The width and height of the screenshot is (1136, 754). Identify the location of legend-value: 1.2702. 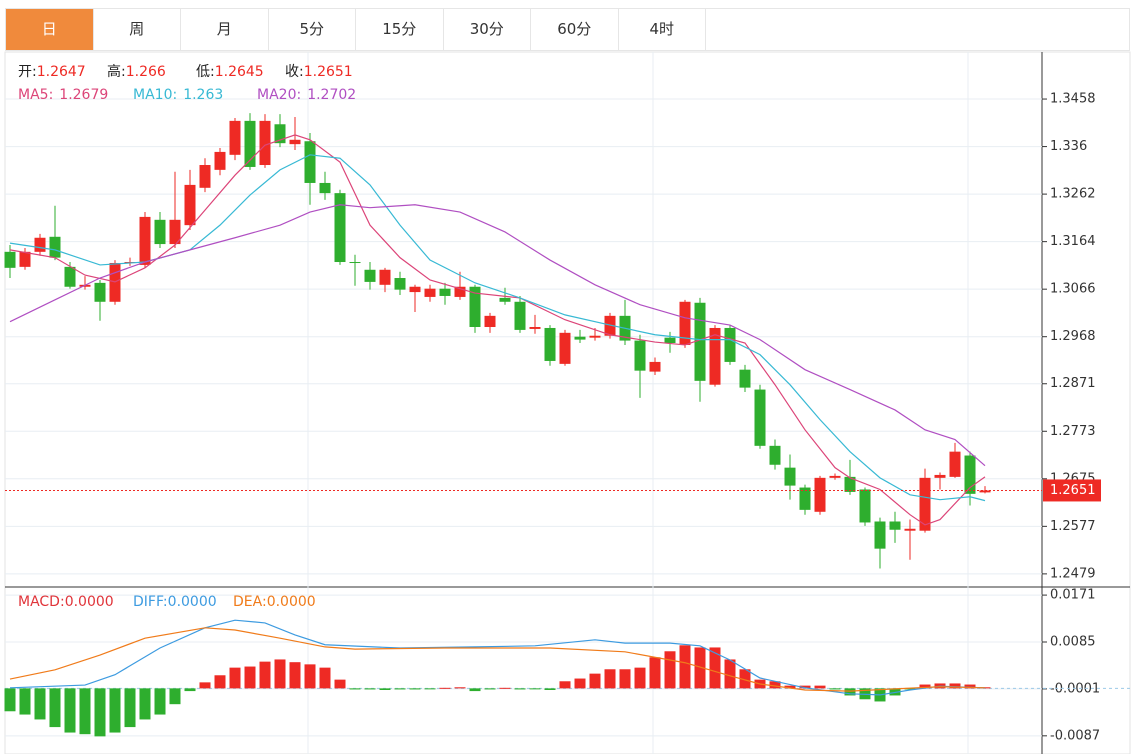
(331, 95).